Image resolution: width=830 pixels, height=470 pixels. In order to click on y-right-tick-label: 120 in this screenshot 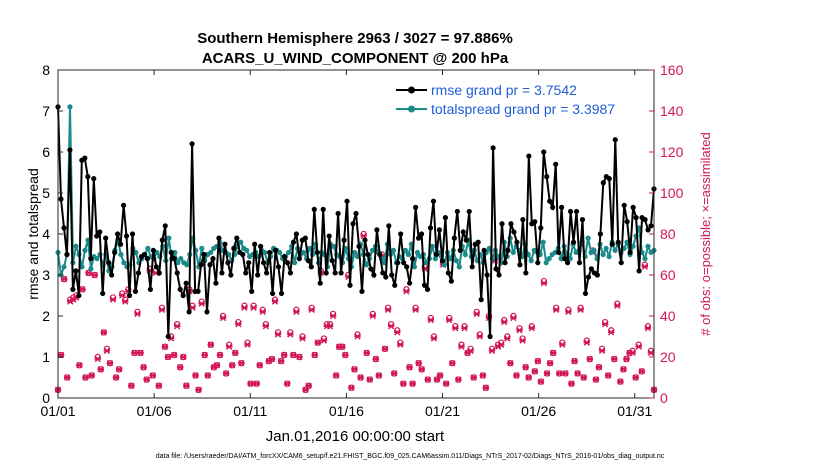, I will do `click(672, 152)`.